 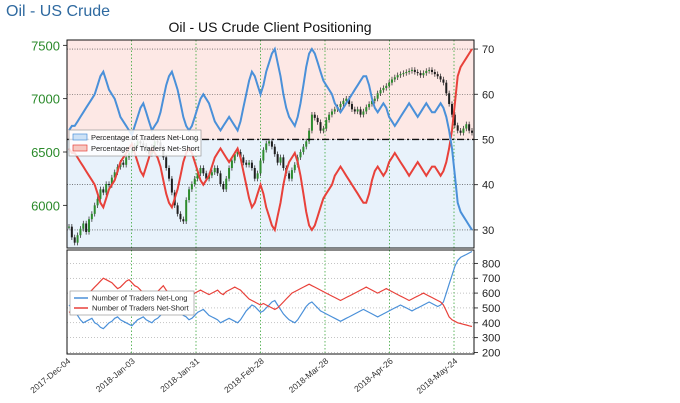 I want to click on count-tick-label: 600, so click(x=491, y=294).